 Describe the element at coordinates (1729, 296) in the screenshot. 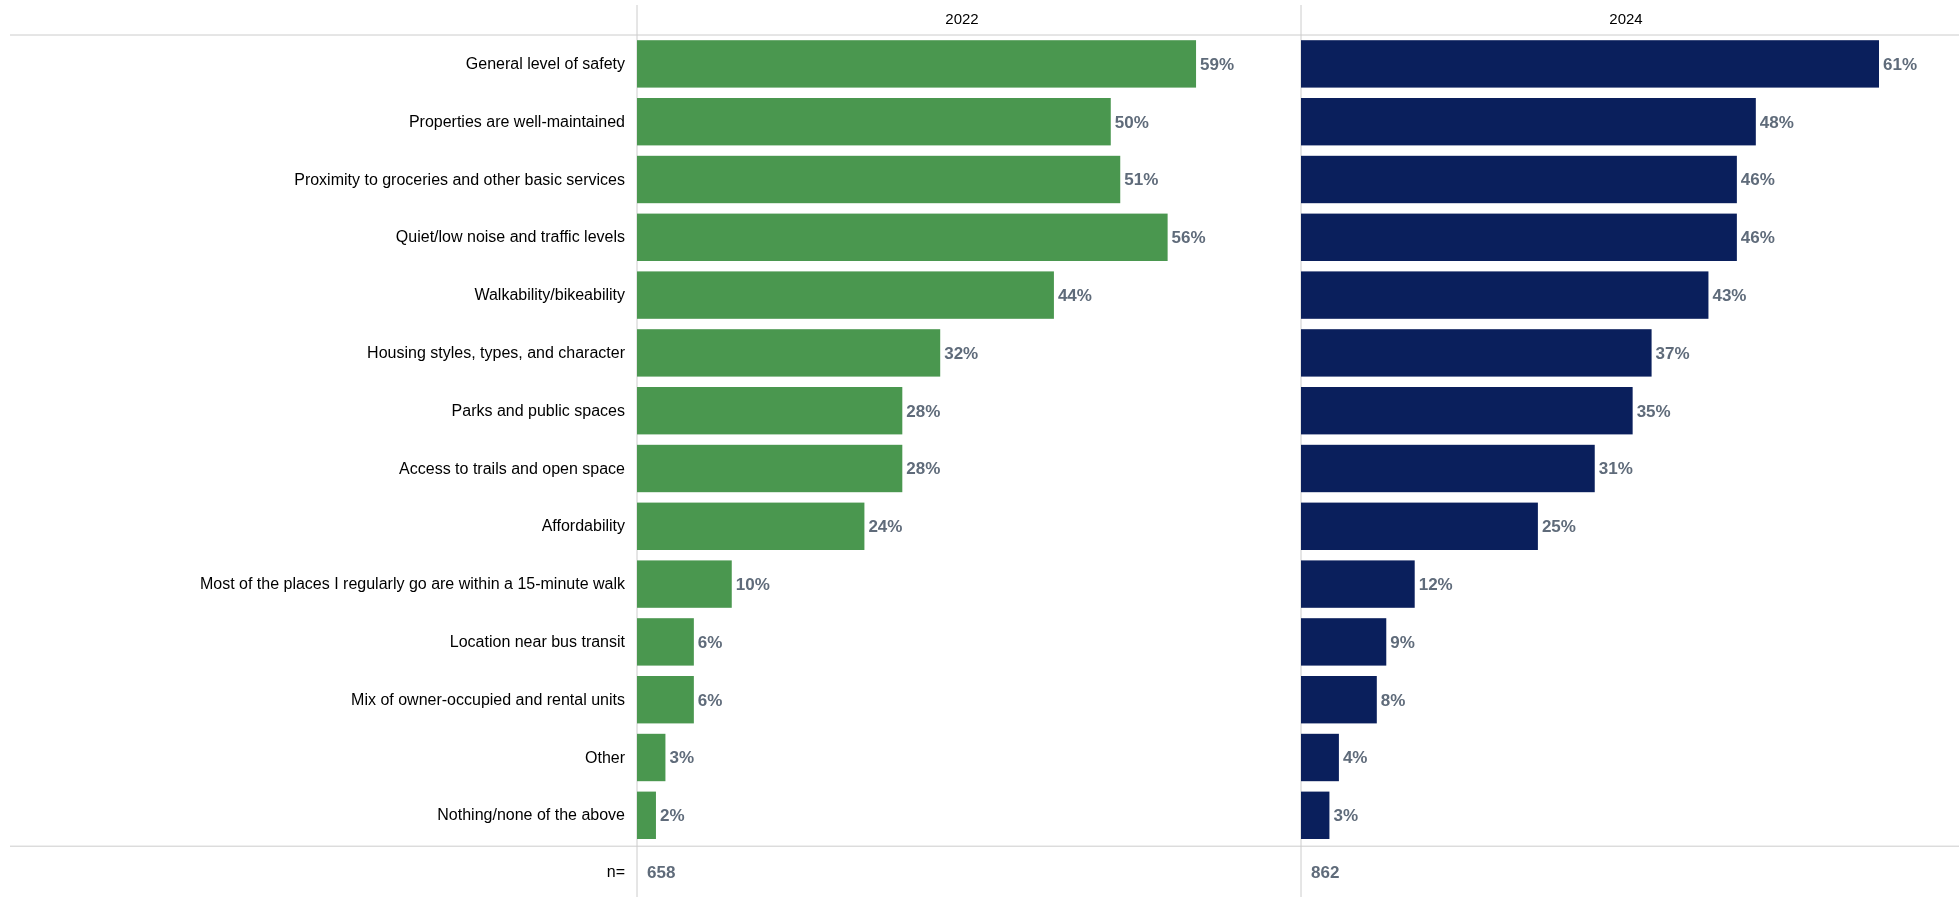

I see `data-label: 43%` at that location.